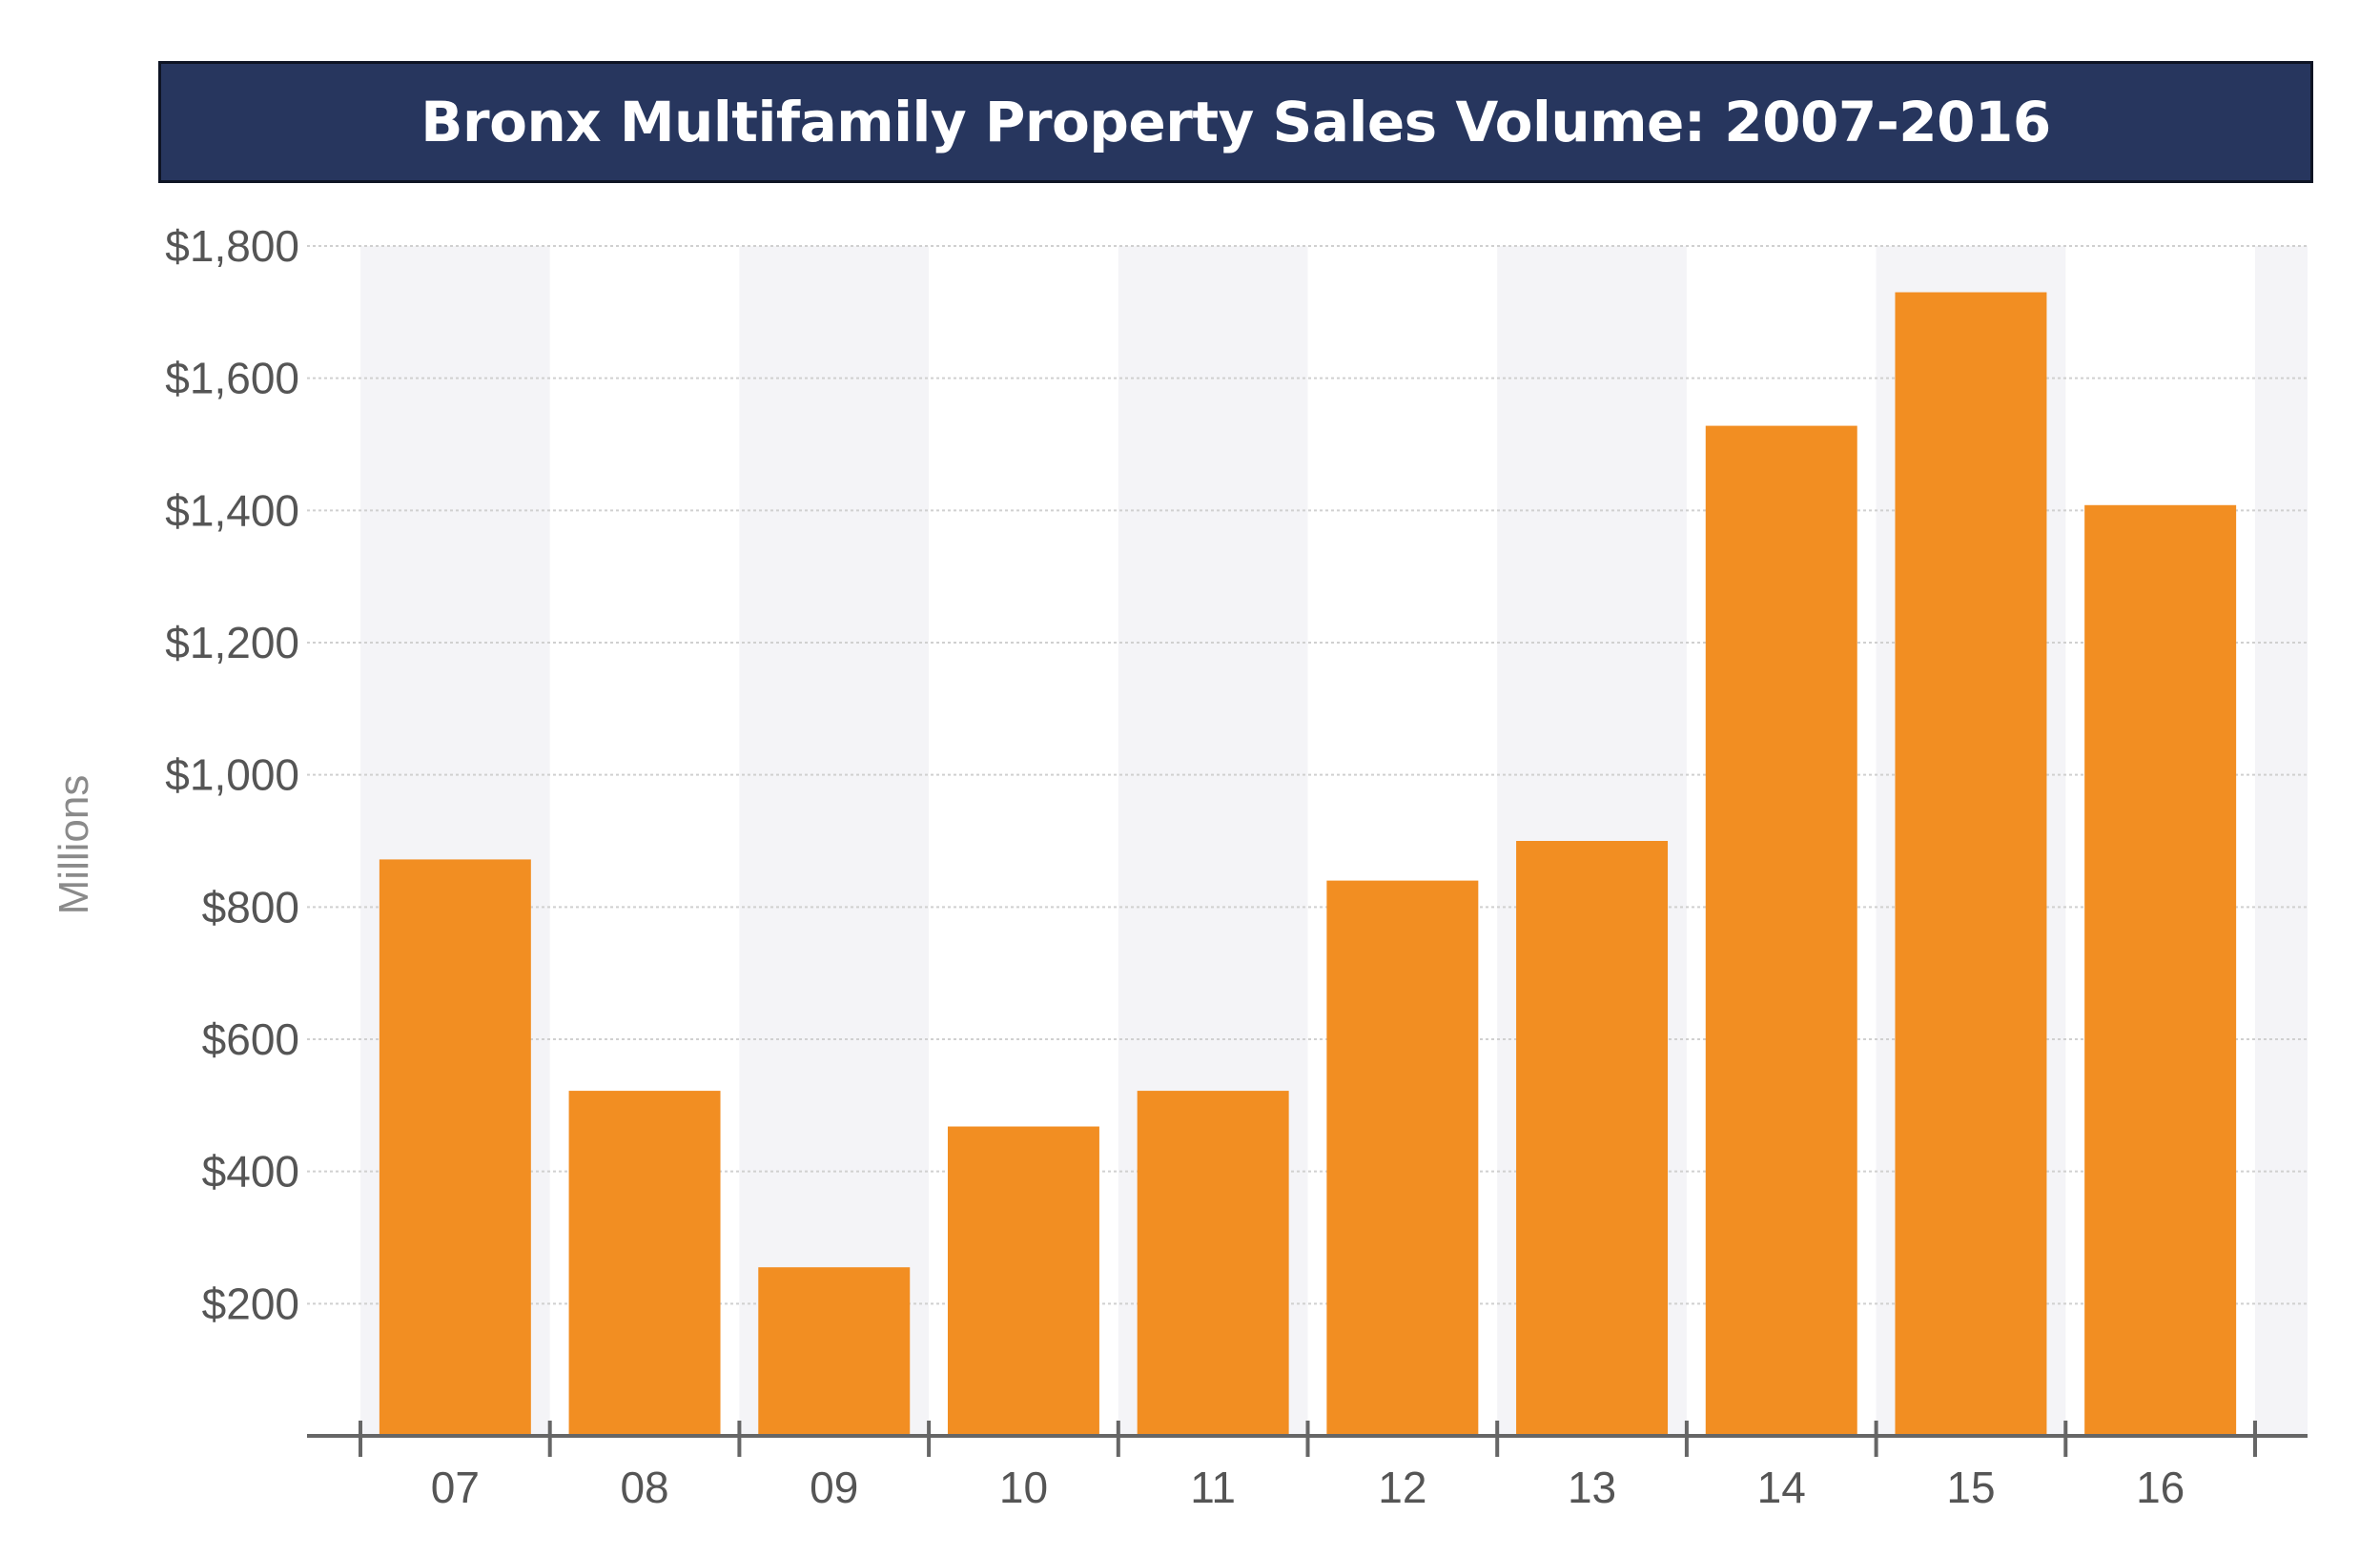 Image resolution: width=2380 pixels, height=1556 pixels. What do you see at coordinates (2160, 1487) in the screenshot?
I see `x-tick-label: 16` at bounding box center [2160, 1487].